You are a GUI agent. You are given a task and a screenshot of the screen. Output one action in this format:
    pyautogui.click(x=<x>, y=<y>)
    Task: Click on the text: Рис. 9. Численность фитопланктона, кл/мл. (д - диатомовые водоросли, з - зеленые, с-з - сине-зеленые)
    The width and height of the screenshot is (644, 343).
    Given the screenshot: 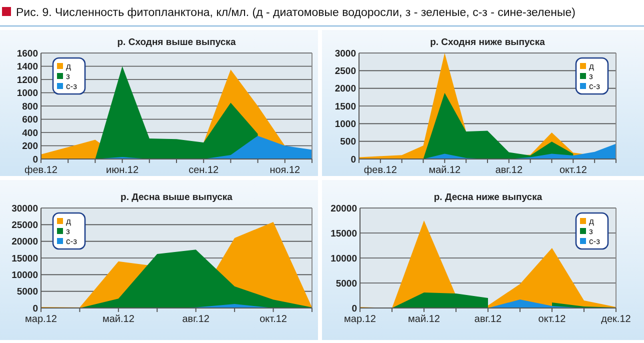 What is the action you would take?
    pyautogui.click(x=296, y=13)
    